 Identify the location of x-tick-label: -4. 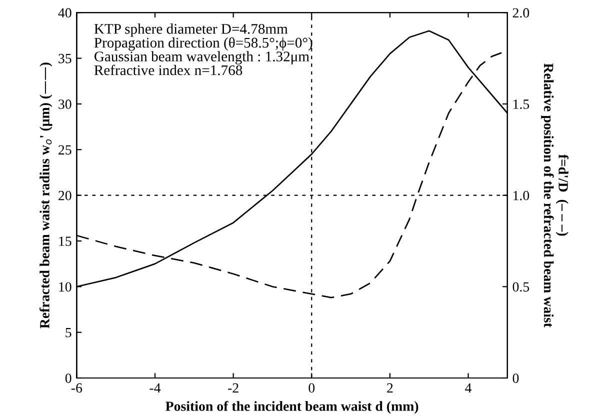
(155, 387).